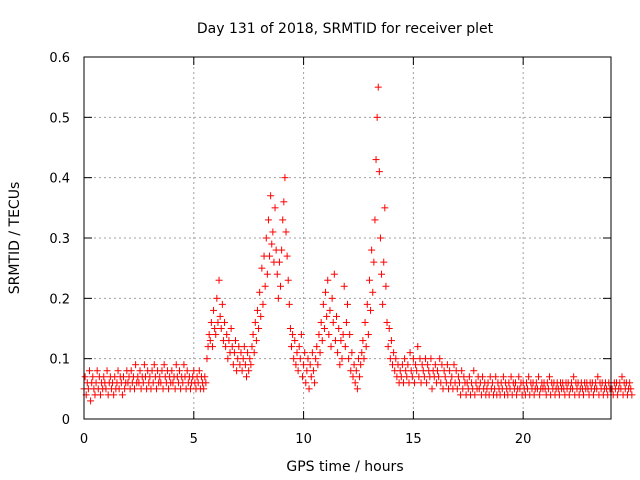 The image size is (640, 480). What do you see at coordinates (84, 439) in the screenshot?
I see `x-tick-label: 0` at bounding box center [84, 439].